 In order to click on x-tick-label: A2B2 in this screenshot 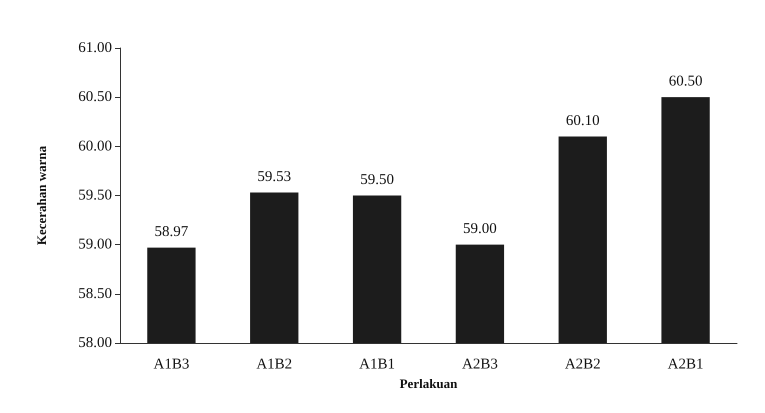, I will do `click(582, 364)`.